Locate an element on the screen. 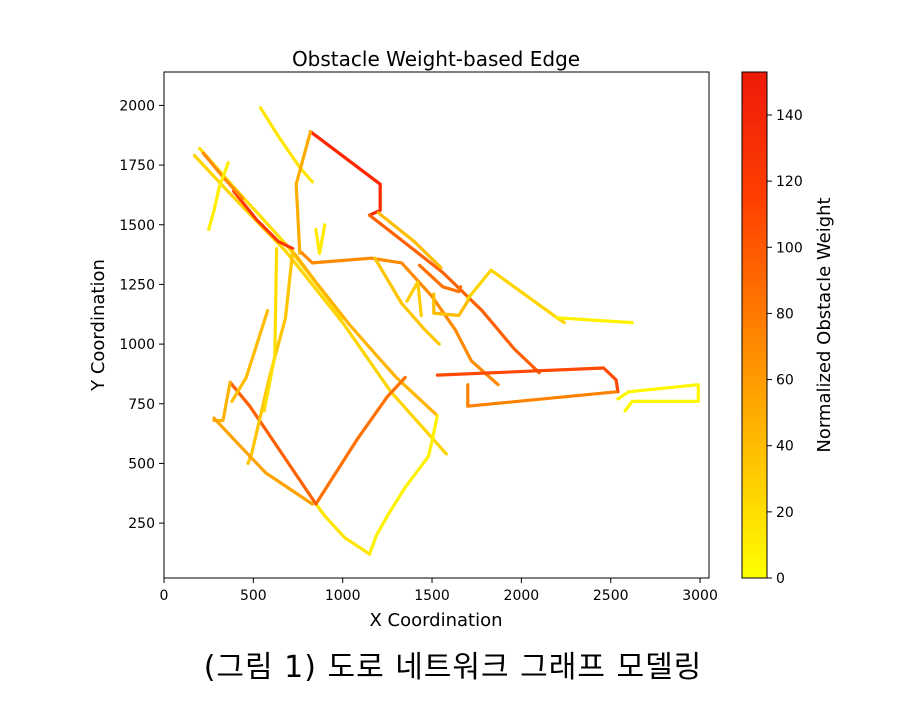 The width and height of the screenshot is (906, 712). colorbar-tick-label: 80 is located at coordinates (785, 314).